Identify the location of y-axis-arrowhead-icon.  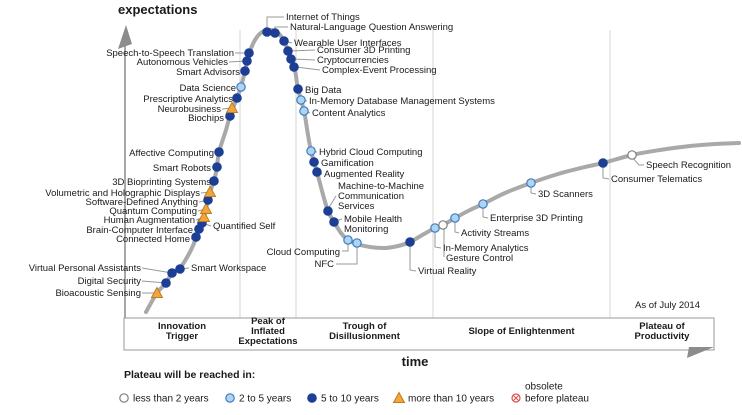
(125, 37).